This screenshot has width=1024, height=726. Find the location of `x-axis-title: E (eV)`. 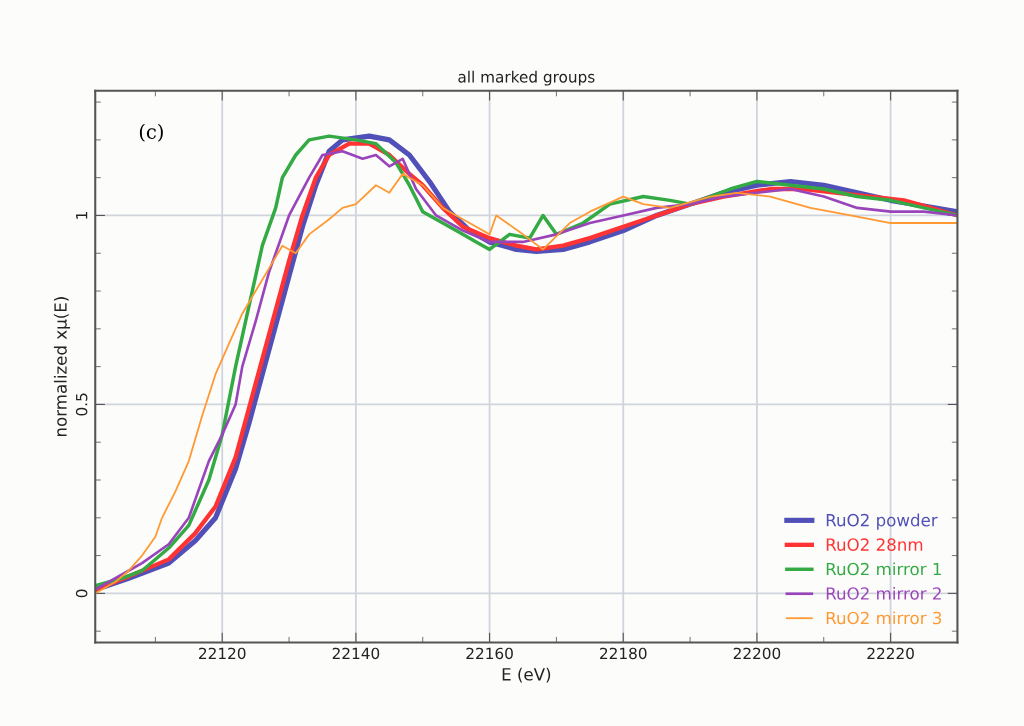

x-axis-title: E (eV) is located at coordinates (526, 675).